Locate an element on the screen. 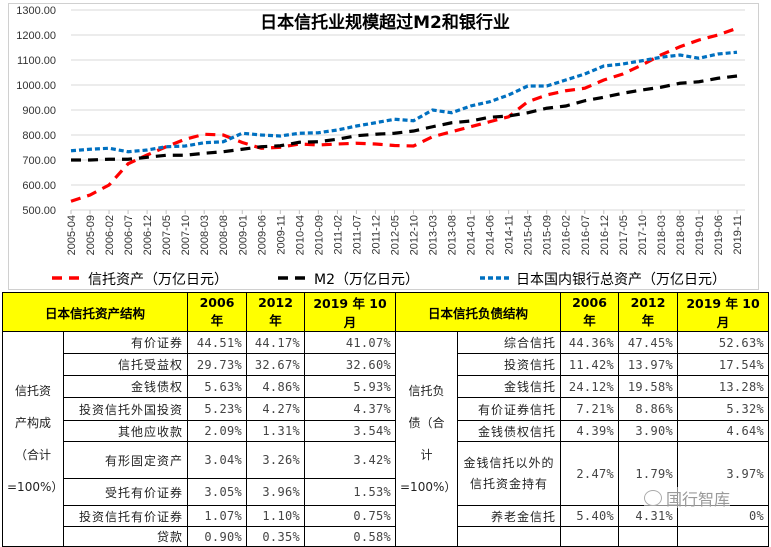 The height and width of the screenshot is (547, 771). chart-title: 日本信托业规模超过M2和银行业 is located at coordinates (385, 22).